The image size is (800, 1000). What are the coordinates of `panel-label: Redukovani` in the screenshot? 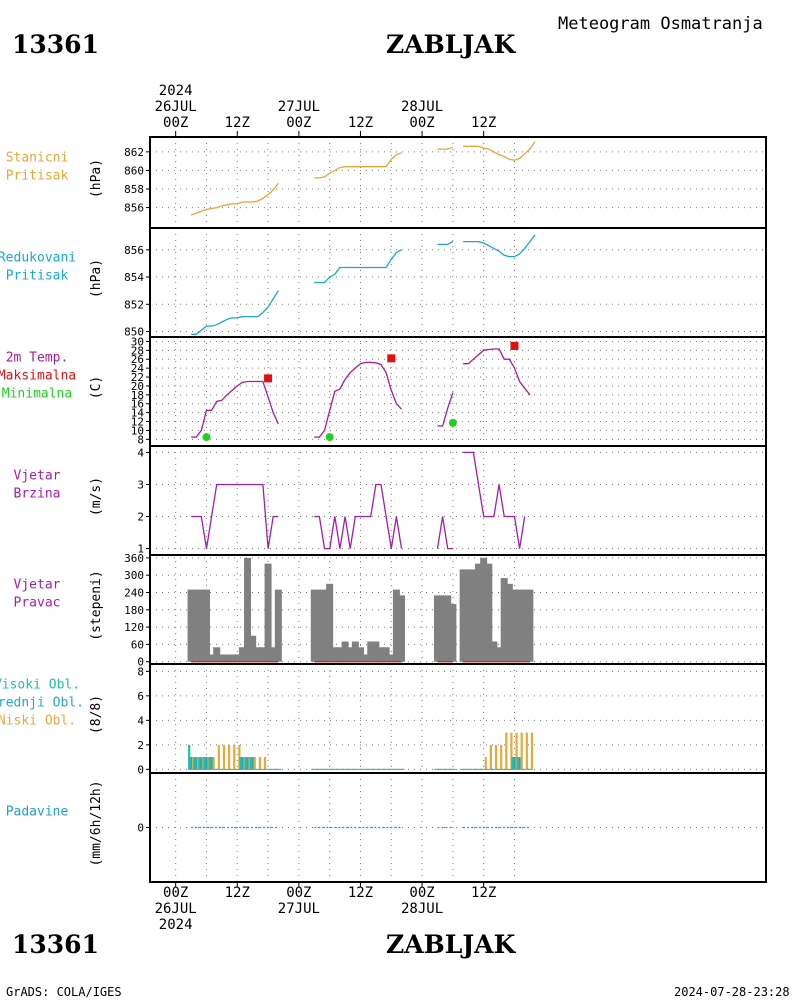 It's located at (38, 258).